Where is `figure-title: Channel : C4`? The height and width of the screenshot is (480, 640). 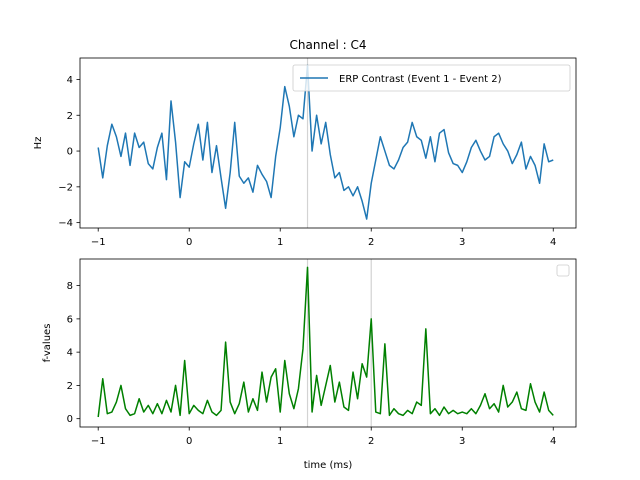 figure-title: Channel : C4 is located at coordinates (328, 45).